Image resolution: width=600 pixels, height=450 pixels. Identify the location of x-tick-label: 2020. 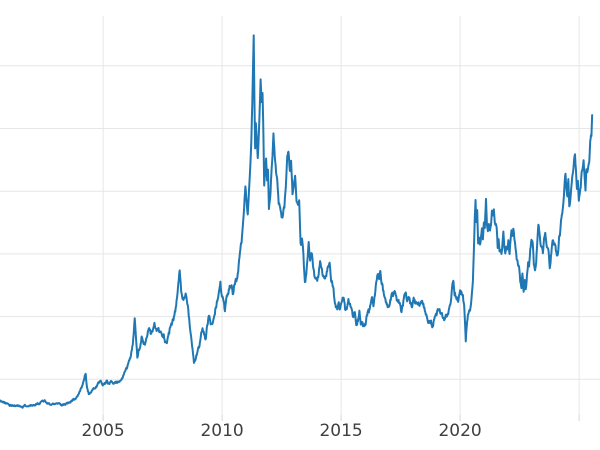
(459, 431).